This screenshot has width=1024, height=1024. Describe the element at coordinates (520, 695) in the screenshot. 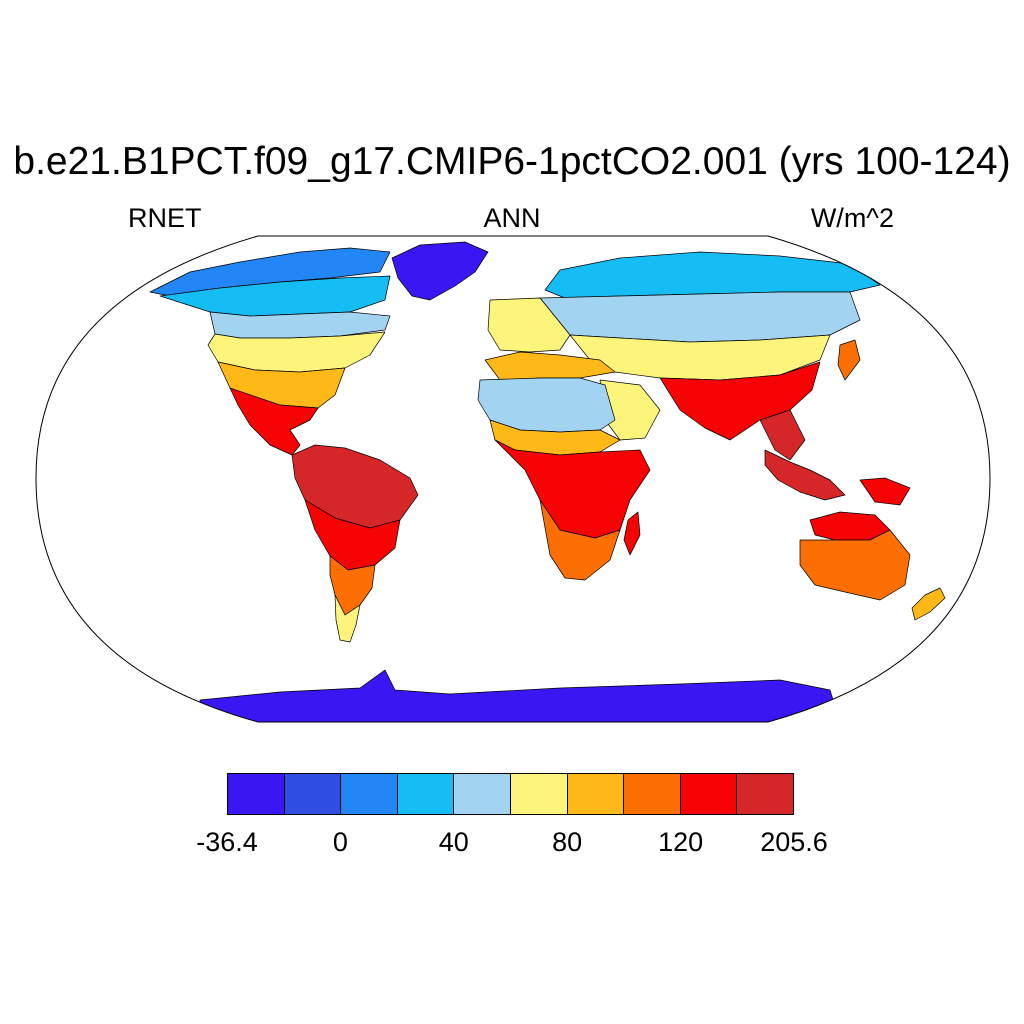

I see `region-antarctica` at that location.